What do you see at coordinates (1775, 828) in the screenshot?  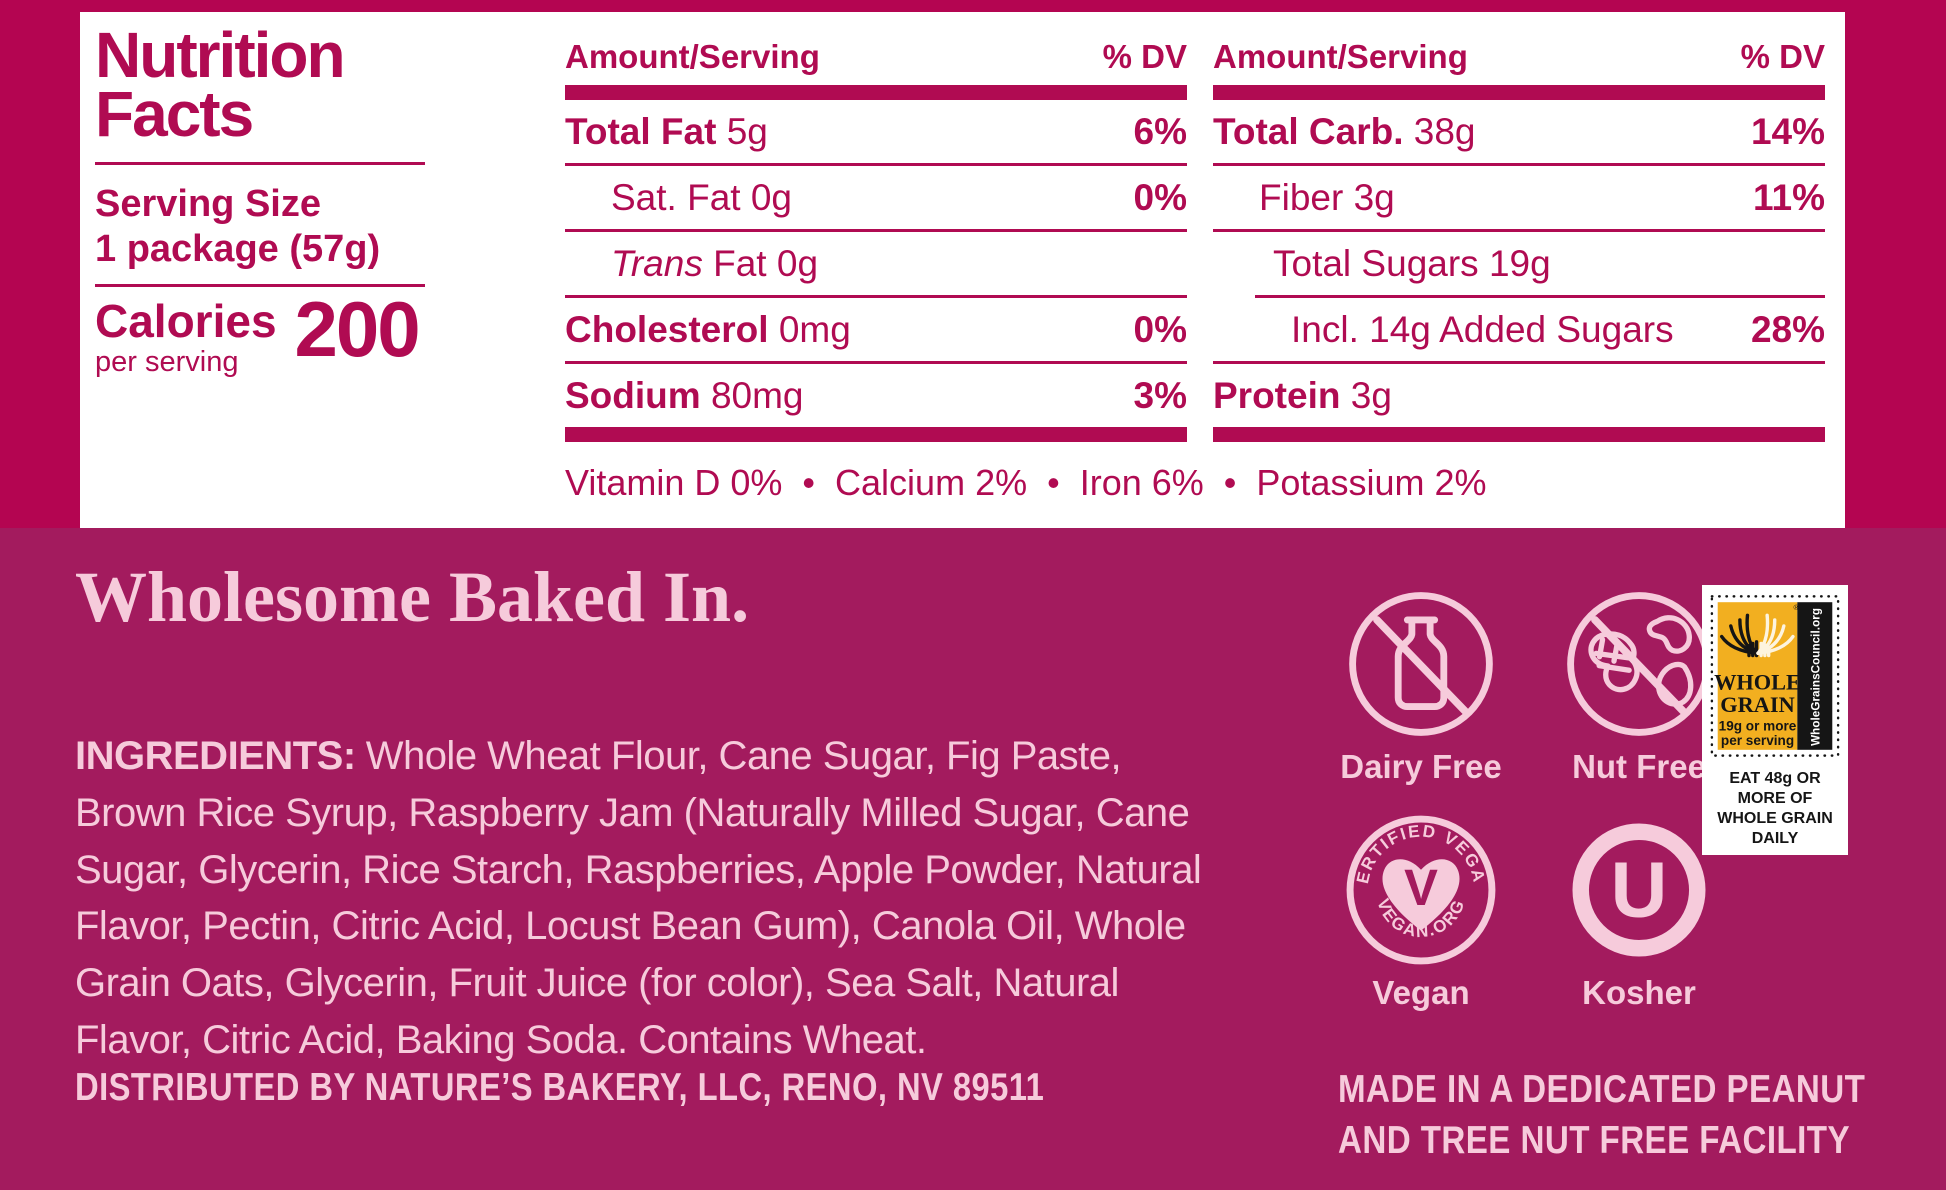 I see `stamp-footer-line2: WHOLE GRAIN DAILY` at bounding box center [1775, 828].